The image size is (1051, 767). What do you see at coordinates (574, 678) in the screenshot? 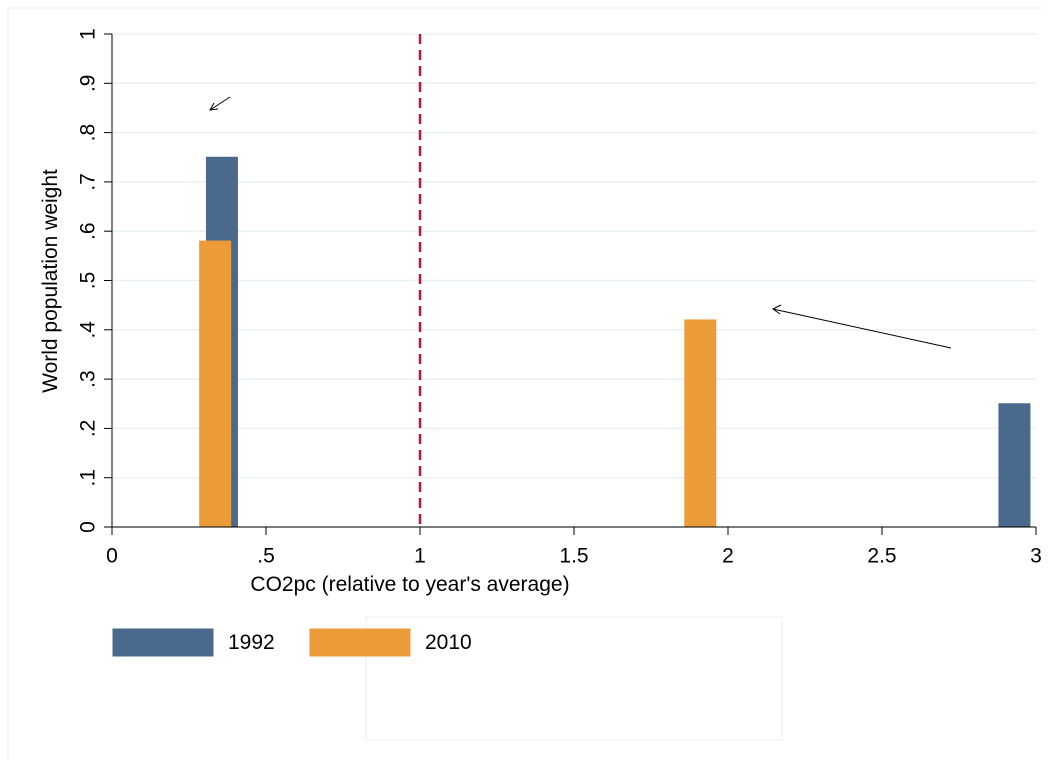
I see `empty-box` at bounding box center [574, 678].